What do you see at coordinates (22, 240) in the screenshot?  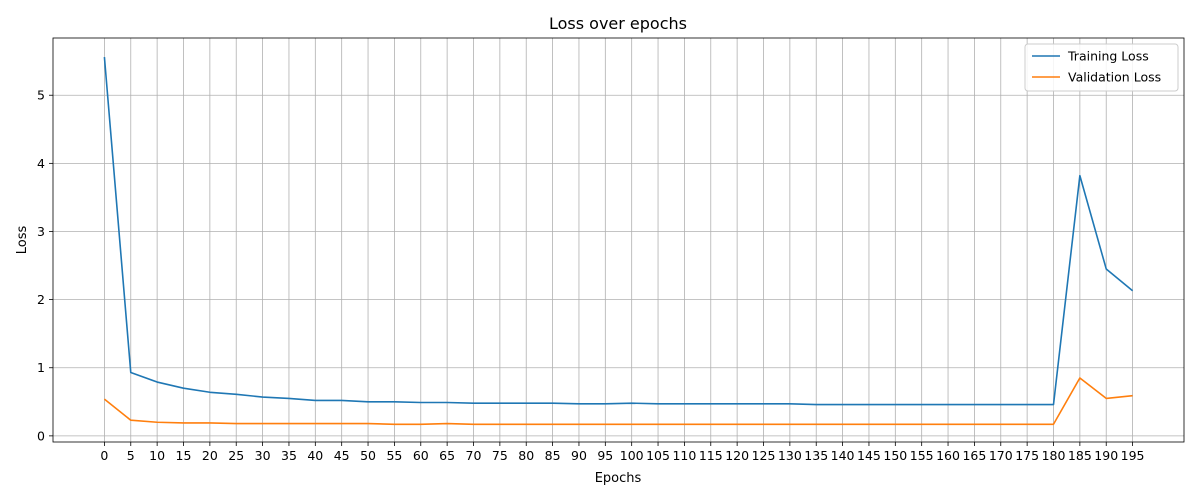 I see `y-axis-label: Loss` at bounding box center [22, 240].